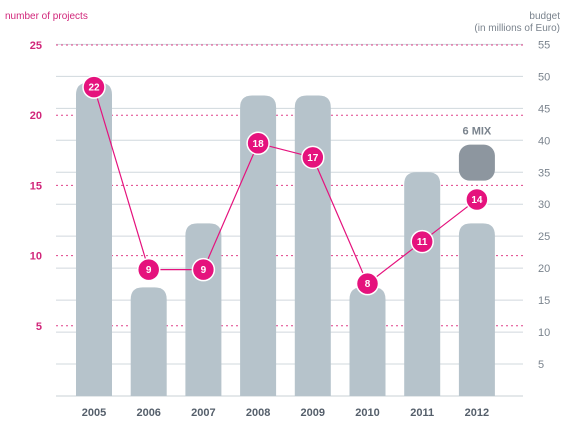 The height and width of the screenshot is (425, 567). What do you see at coordinates (94, 413) in the screenshot?
I see `x-label-2005: 2005` at bounding box center [94, 413].